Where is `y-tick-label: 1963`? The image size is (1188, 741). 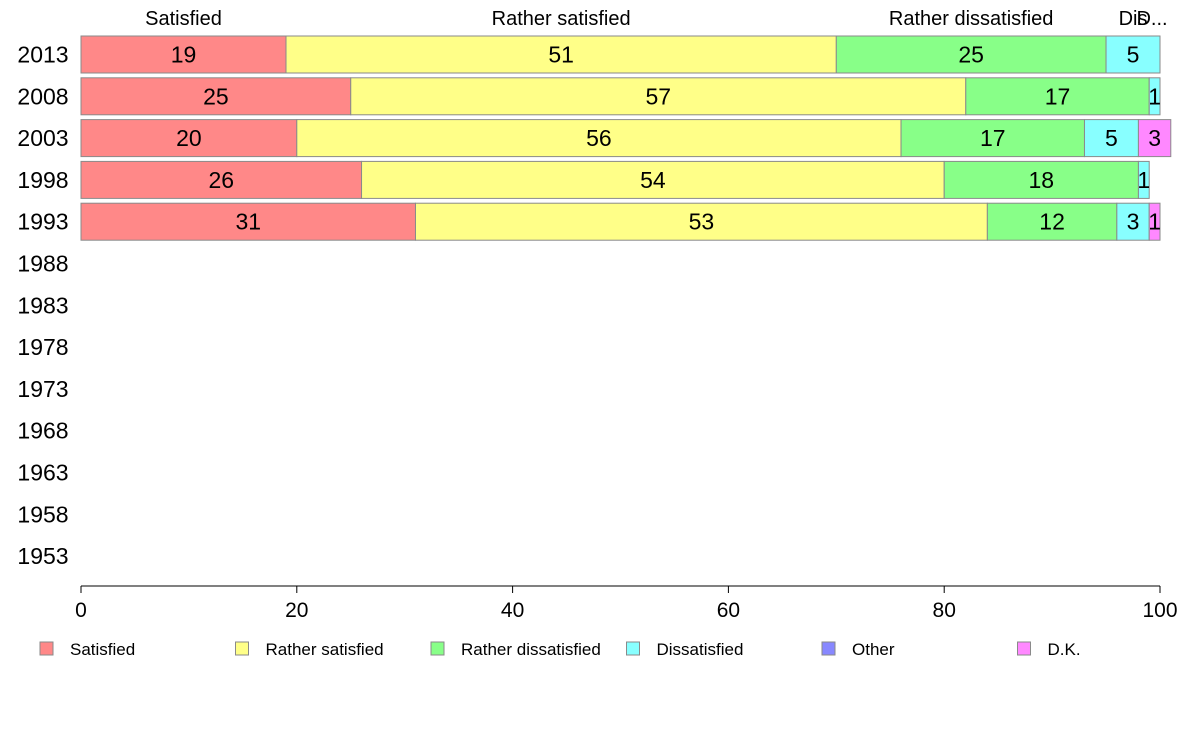 y-tick-label: 1963 is located at coordinates (42, 473).